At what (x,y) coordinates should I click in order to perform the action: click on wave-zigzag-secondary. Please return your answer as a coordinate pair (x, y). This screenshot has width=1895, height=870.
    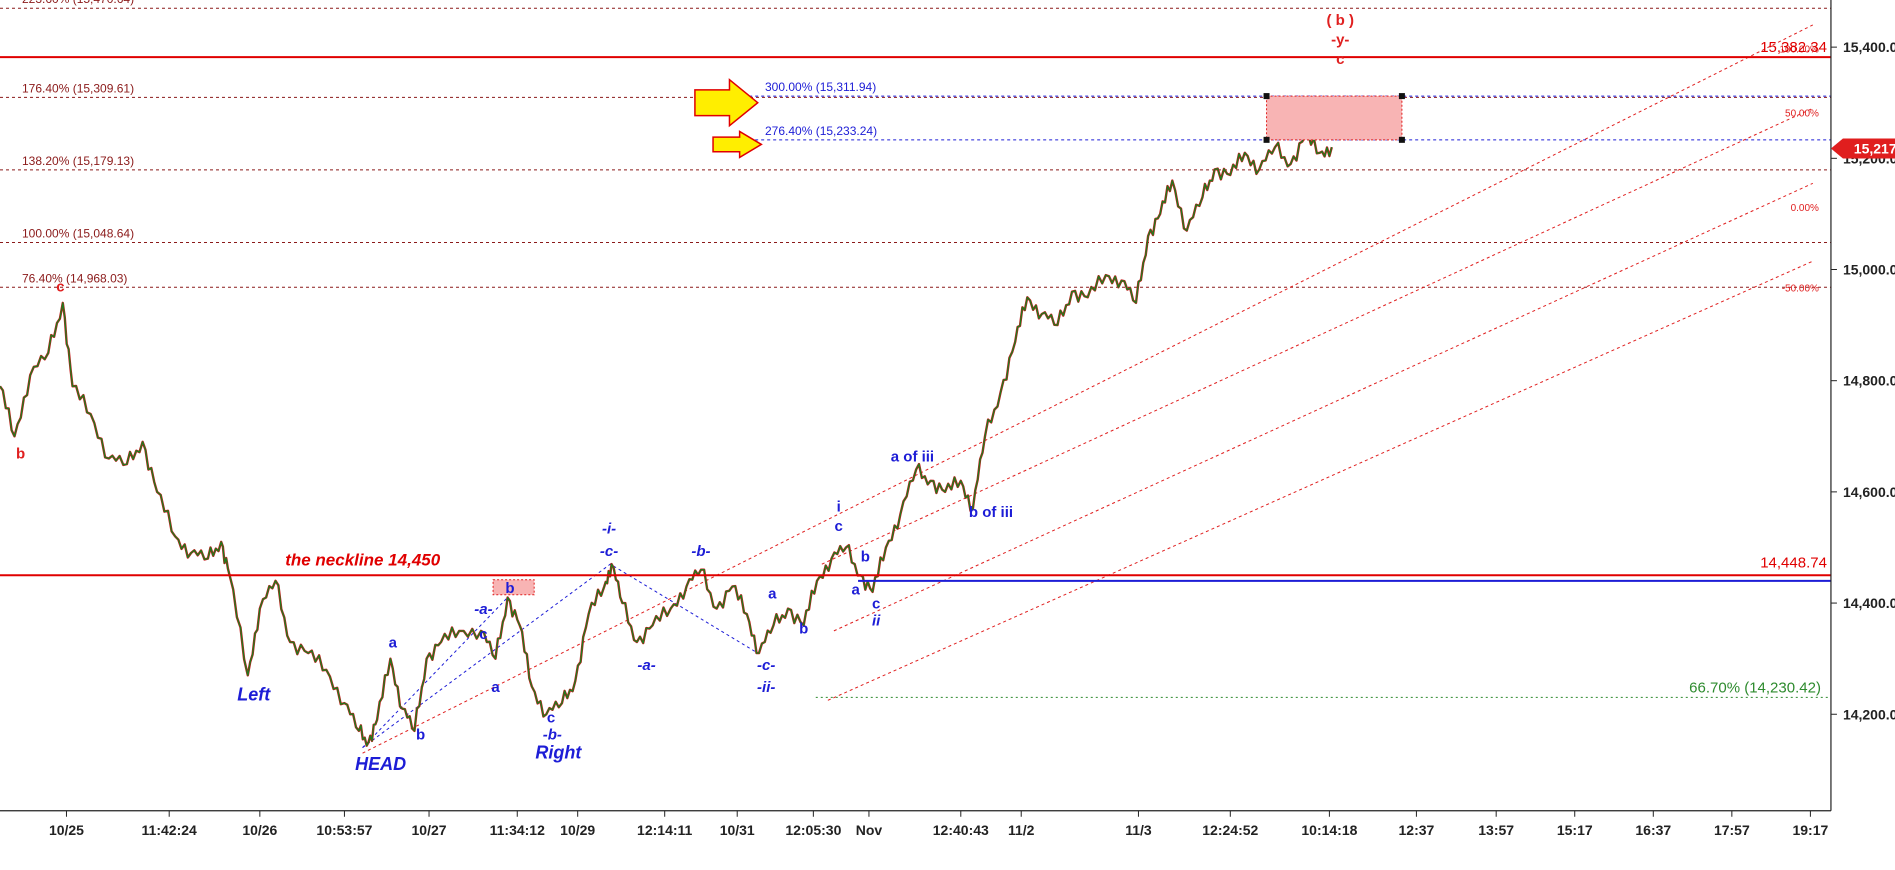
    Looking at the image, I should click on (435, 672).